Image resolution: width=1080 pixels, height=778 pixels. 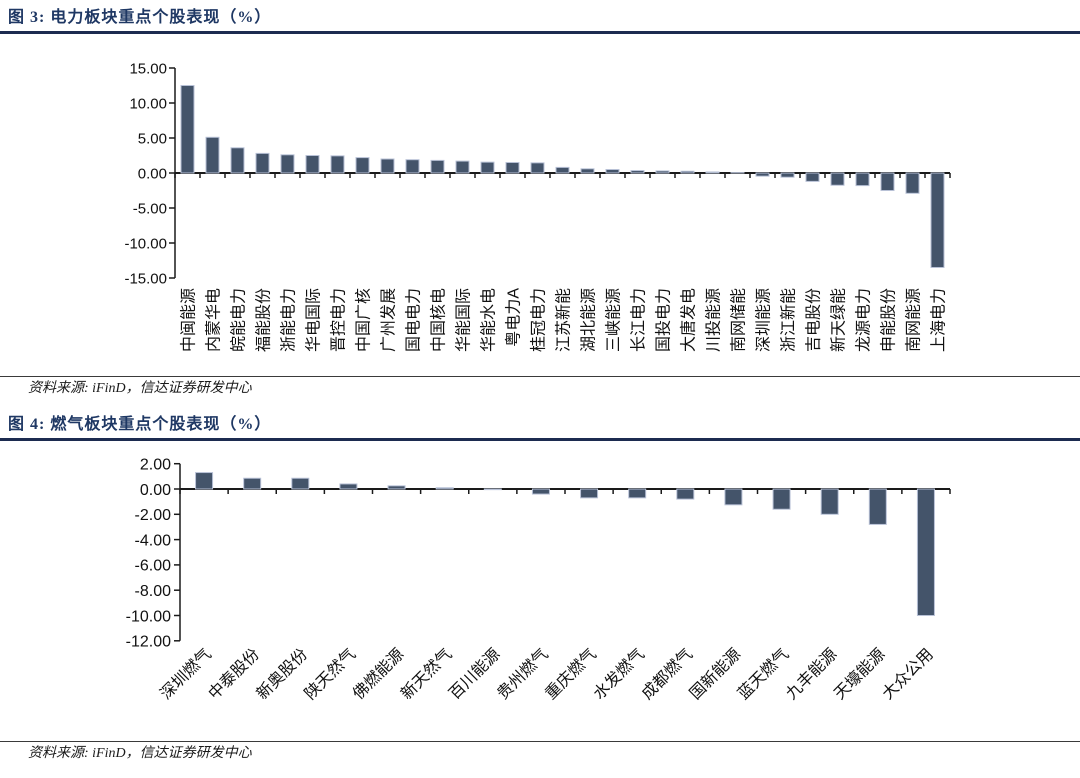 I want to click on x-category-label: 川投能源, so click(x=714, y=320).